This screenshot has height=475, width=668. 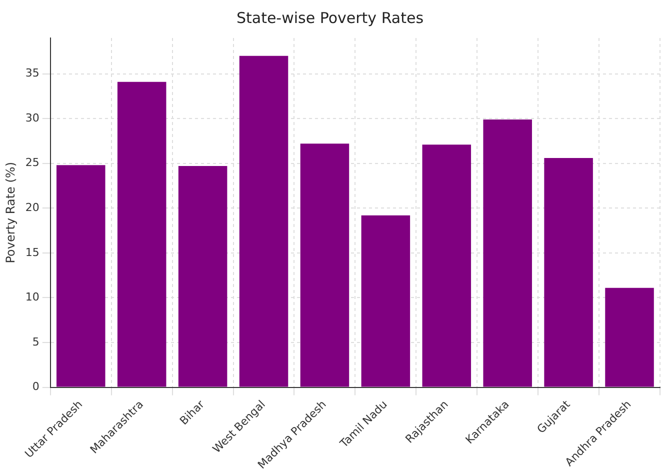 I want to click on y-axis-title: Poverty Rate (%), so click(x=10, y=213).